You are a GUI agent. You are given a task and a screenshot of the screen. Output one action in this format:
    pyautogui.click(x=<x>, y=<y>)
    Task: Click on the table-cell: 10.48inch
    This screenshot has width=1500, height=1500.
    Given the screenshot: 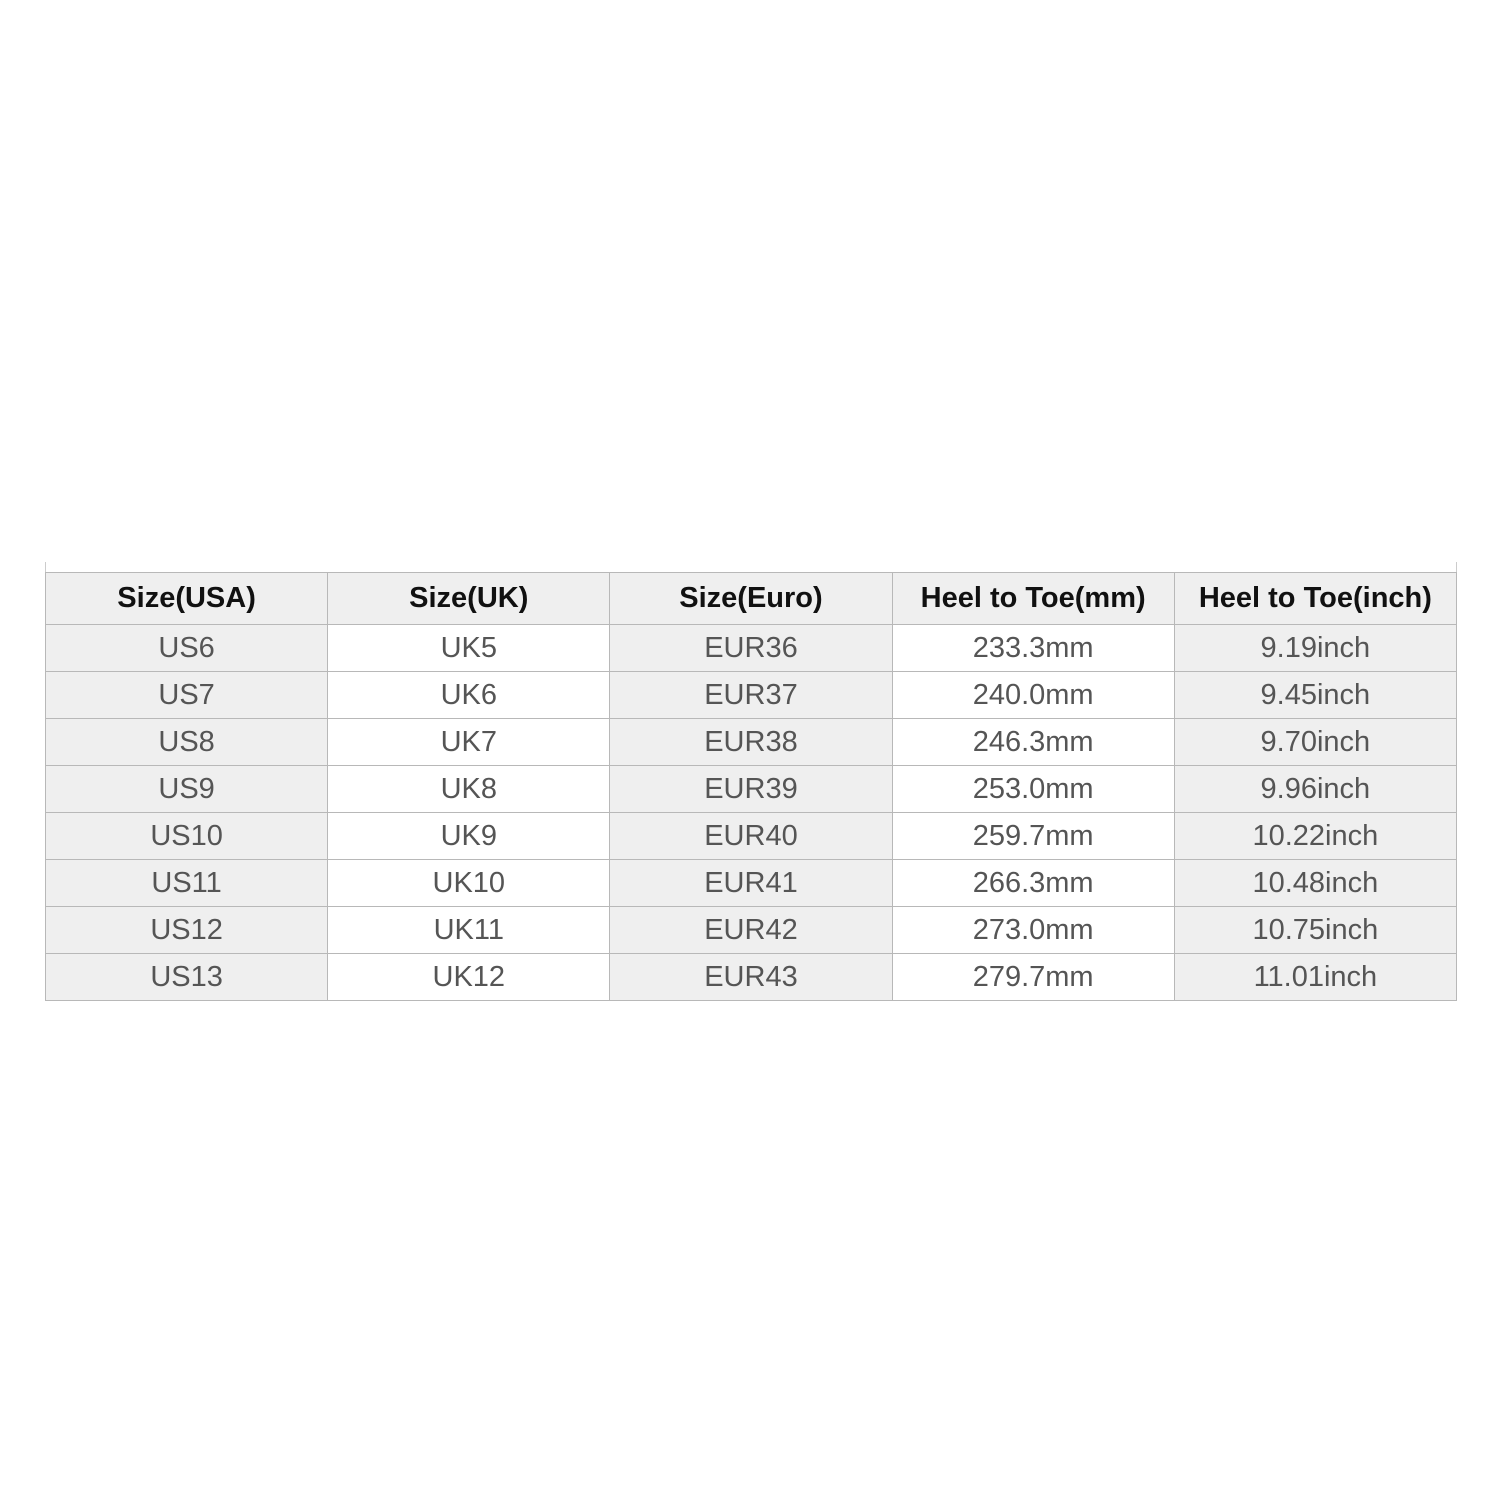 What is the action you would take?
    pyautogui.click(x=1315, y=883)
    